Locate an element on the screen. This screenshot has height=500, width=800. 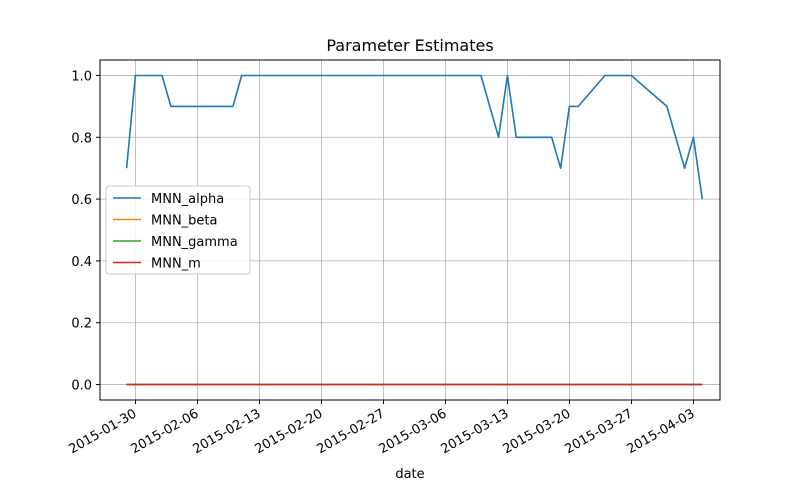
y-tick-label: 0.6 is located at coordinates (81, 200).